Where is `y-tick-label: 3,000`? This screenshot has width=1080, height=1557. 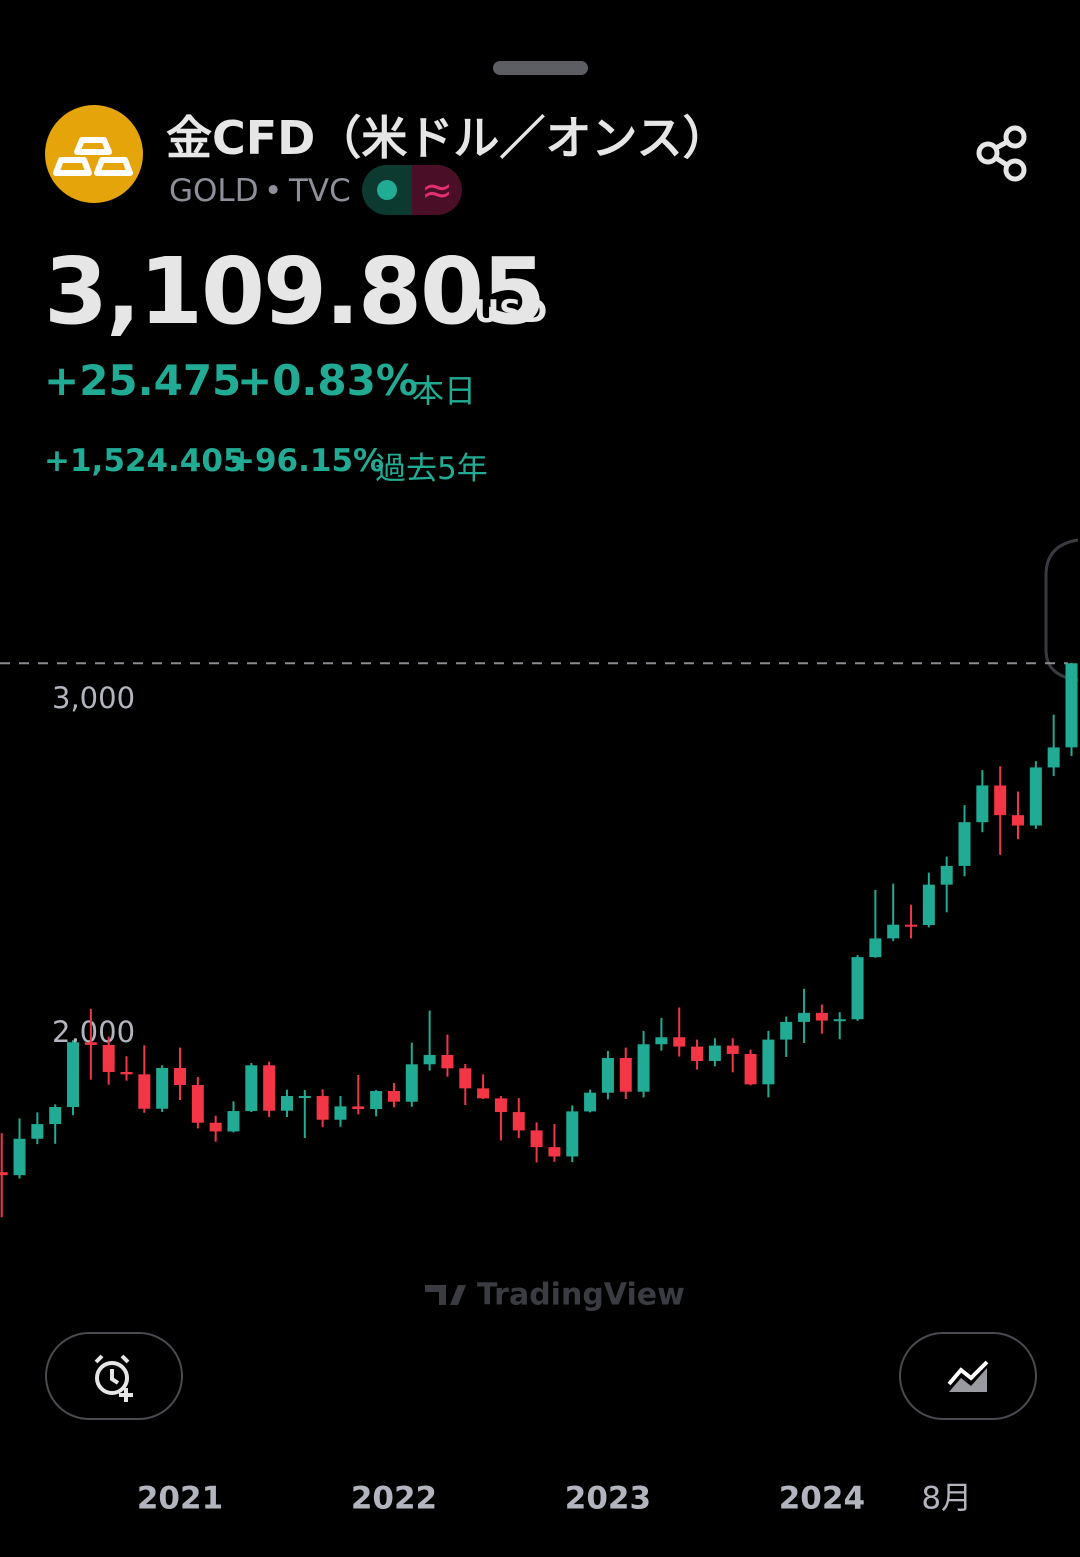 y-tick-label: 3,000 is located at coordinates (93, 698).